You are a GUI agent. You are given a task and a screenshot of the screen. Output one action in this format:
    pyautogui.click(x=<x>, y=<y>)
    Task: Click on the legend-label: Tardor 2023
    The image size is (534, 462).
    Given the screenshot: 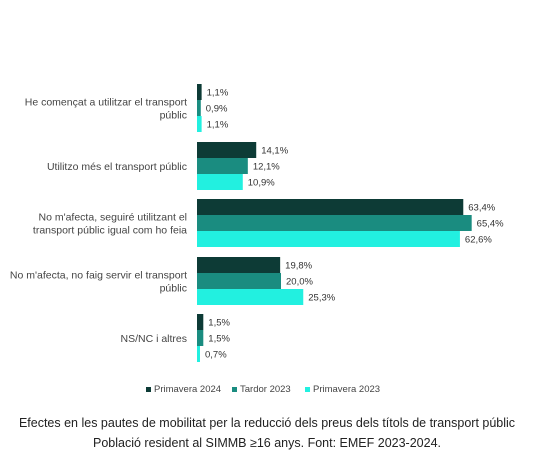 What is the action you would take?
    pyautogui.click(x=265, y=389)
    